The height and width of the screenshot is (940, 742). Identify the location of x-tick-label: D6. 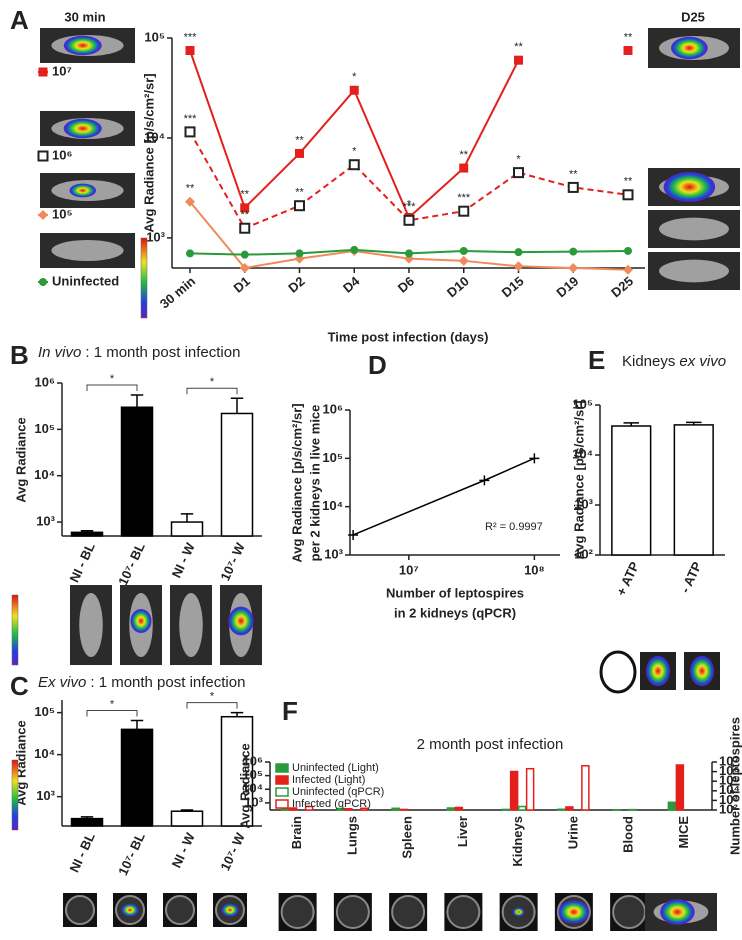
(406, 284).